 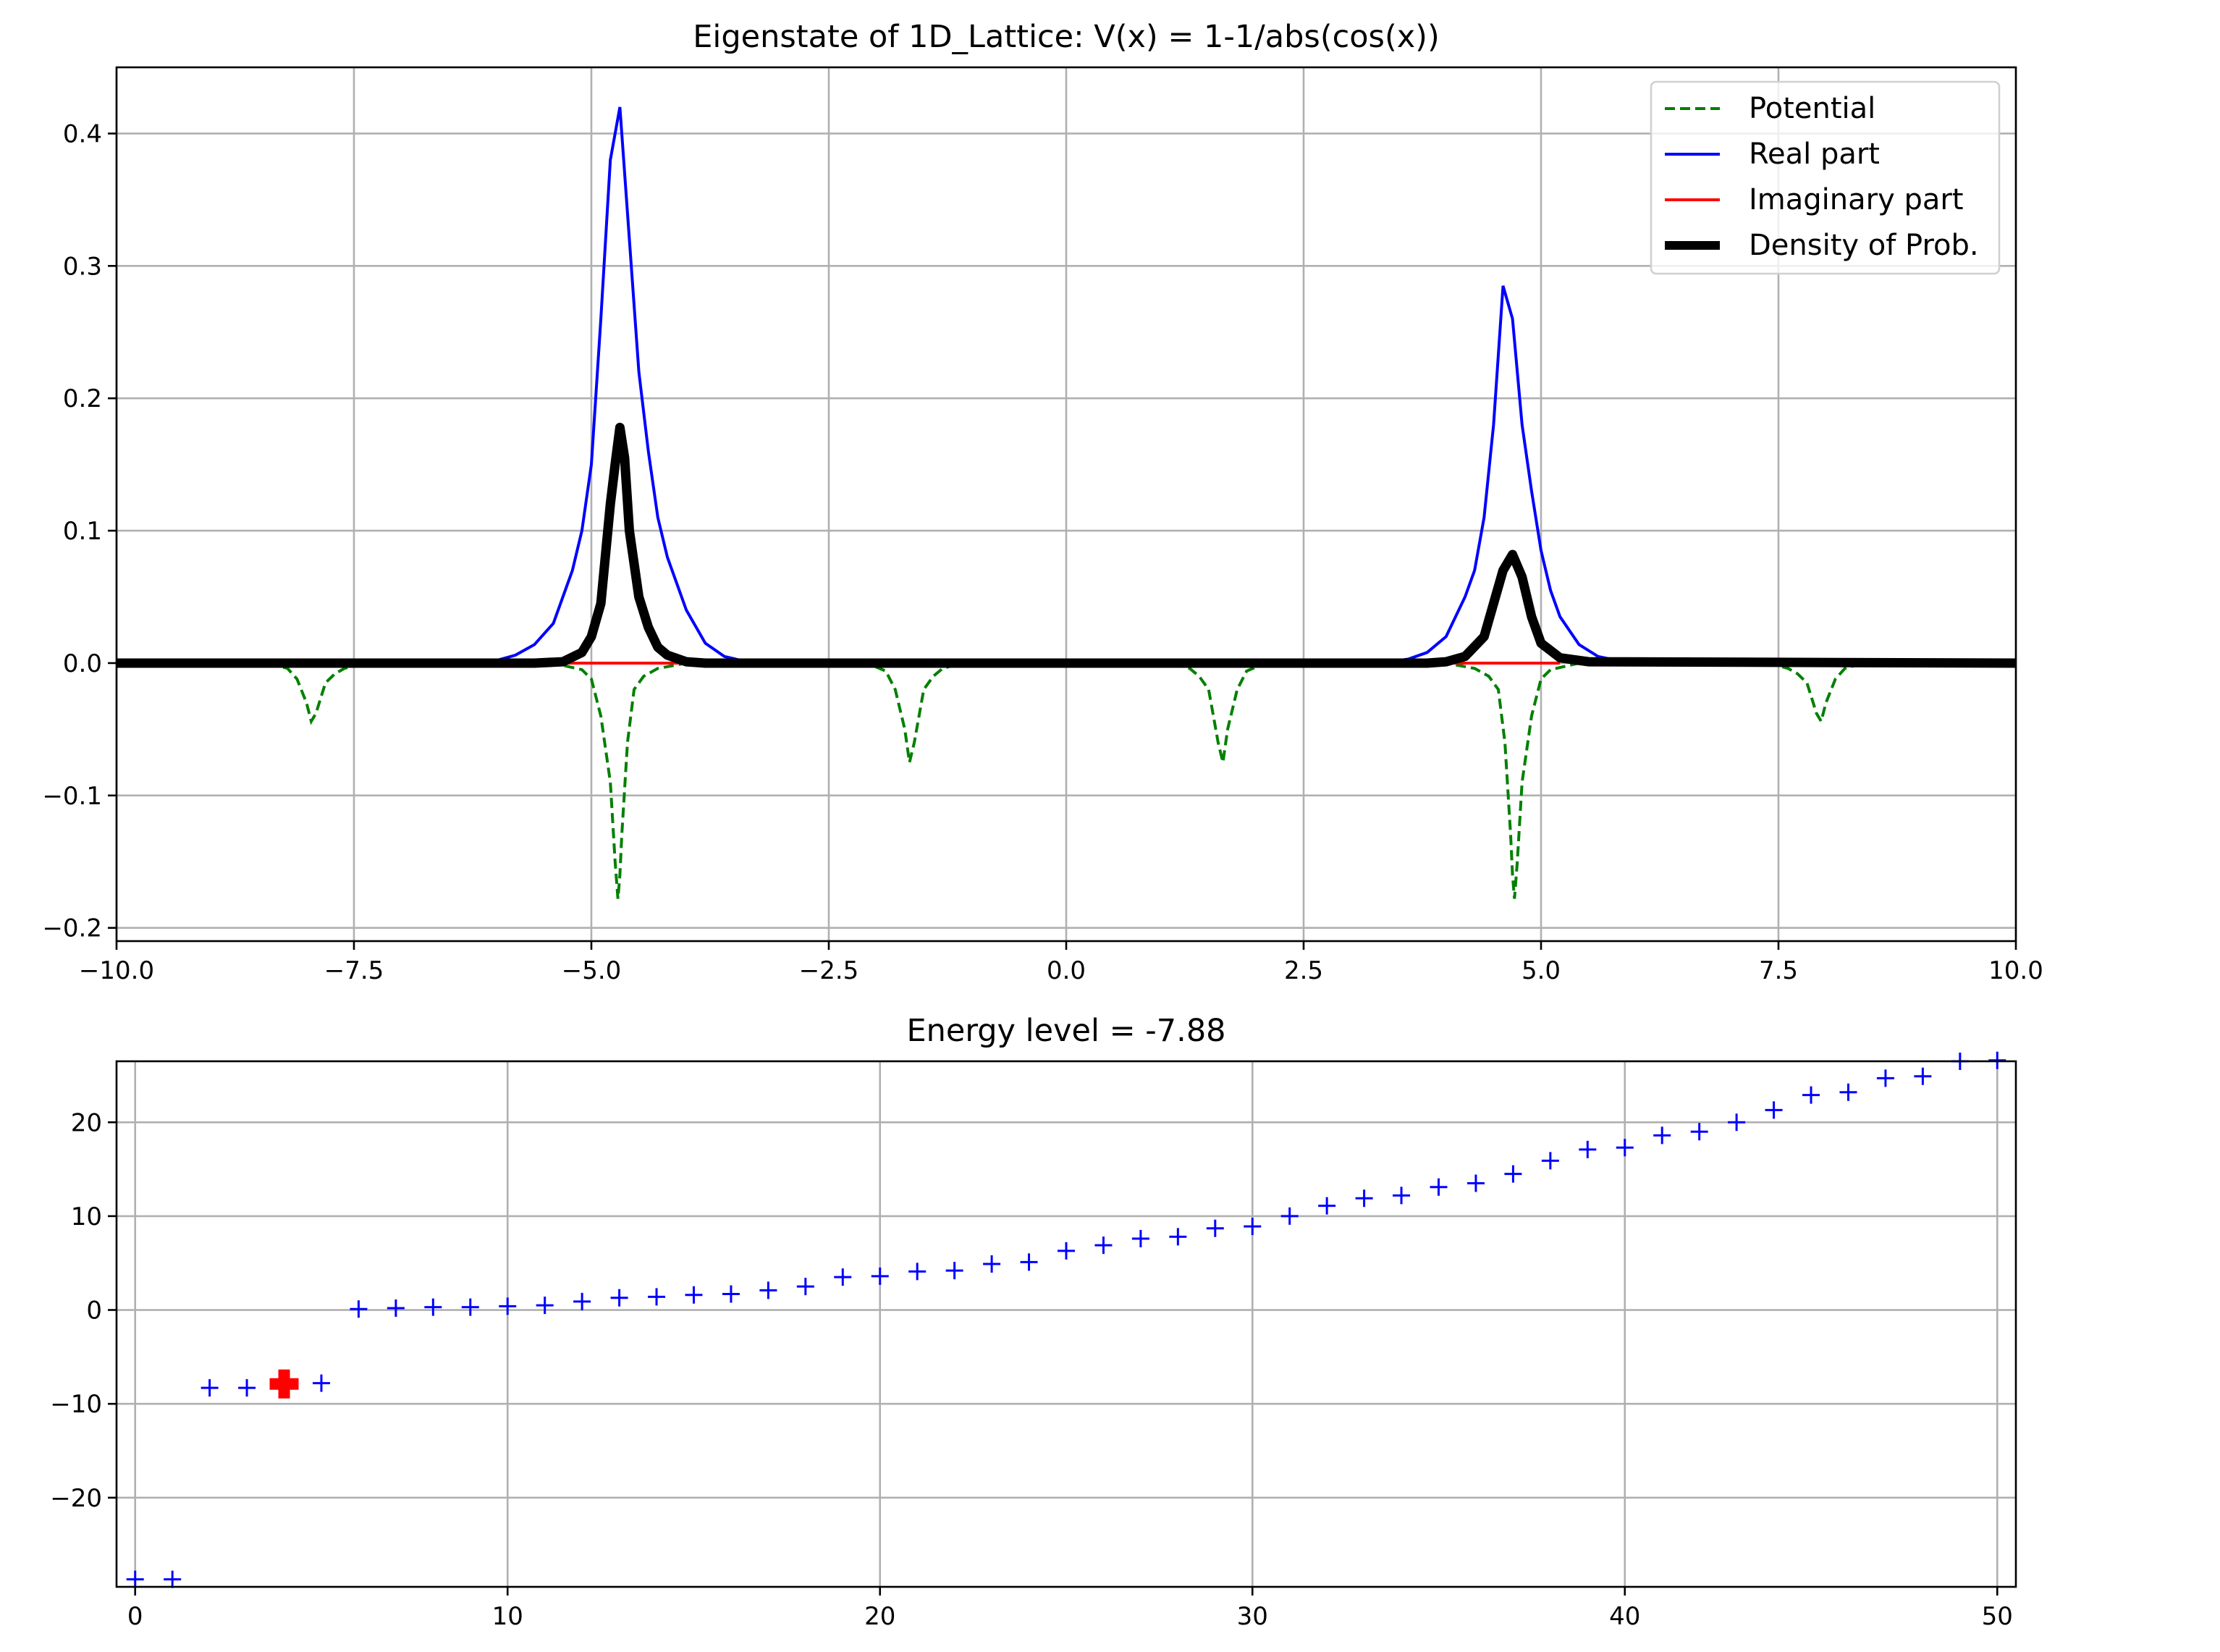 I want to click on top-y-tick-label: 0.0, so click(x=82, y=664).